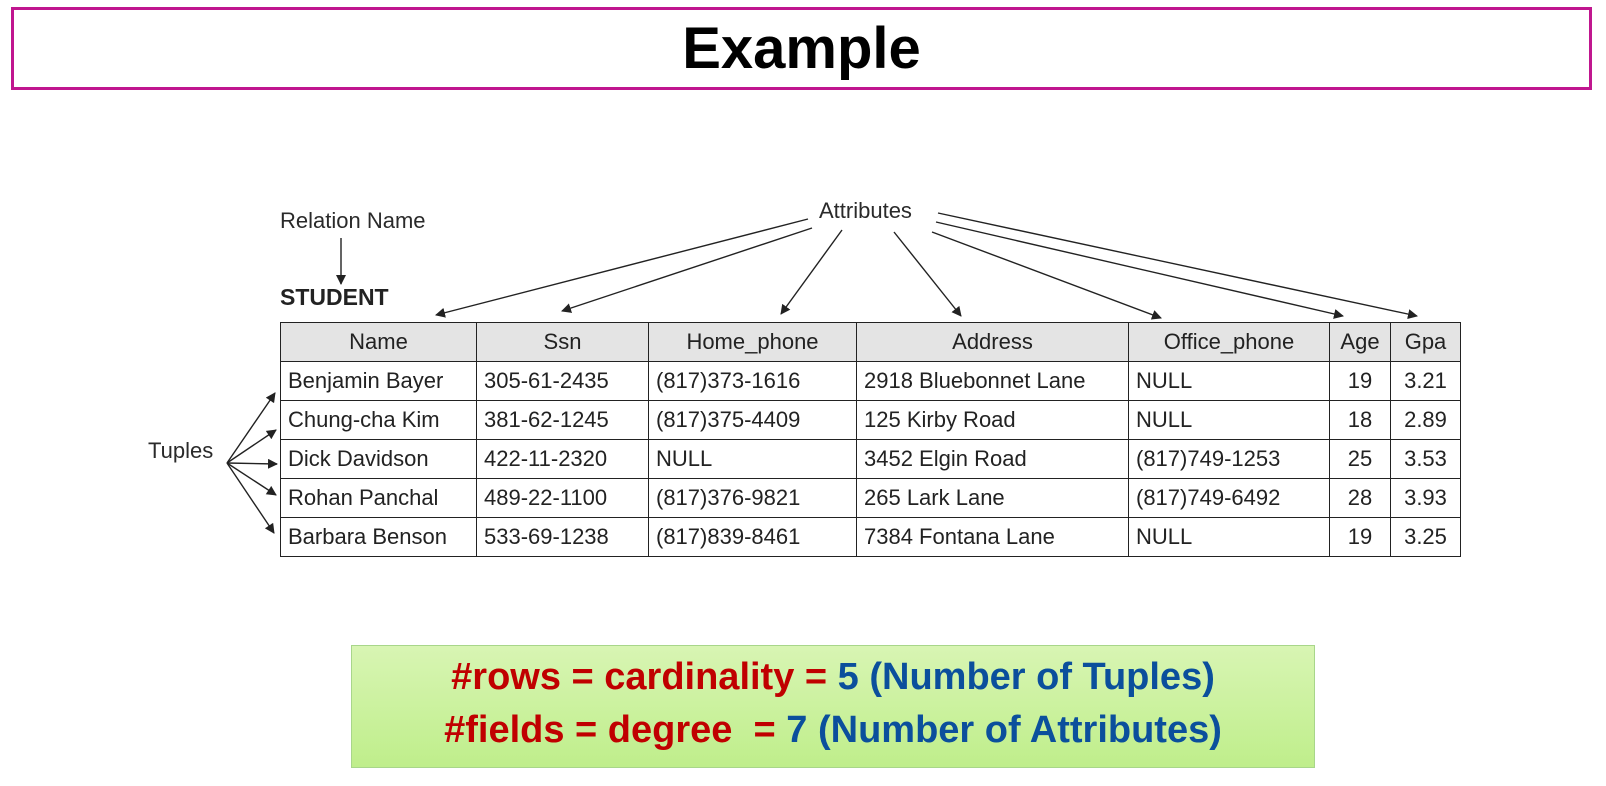  What do you see at coordinates (1360, 459) in the screenshot?
I see `cell-age: 25` at bounding box center [1360, 459].